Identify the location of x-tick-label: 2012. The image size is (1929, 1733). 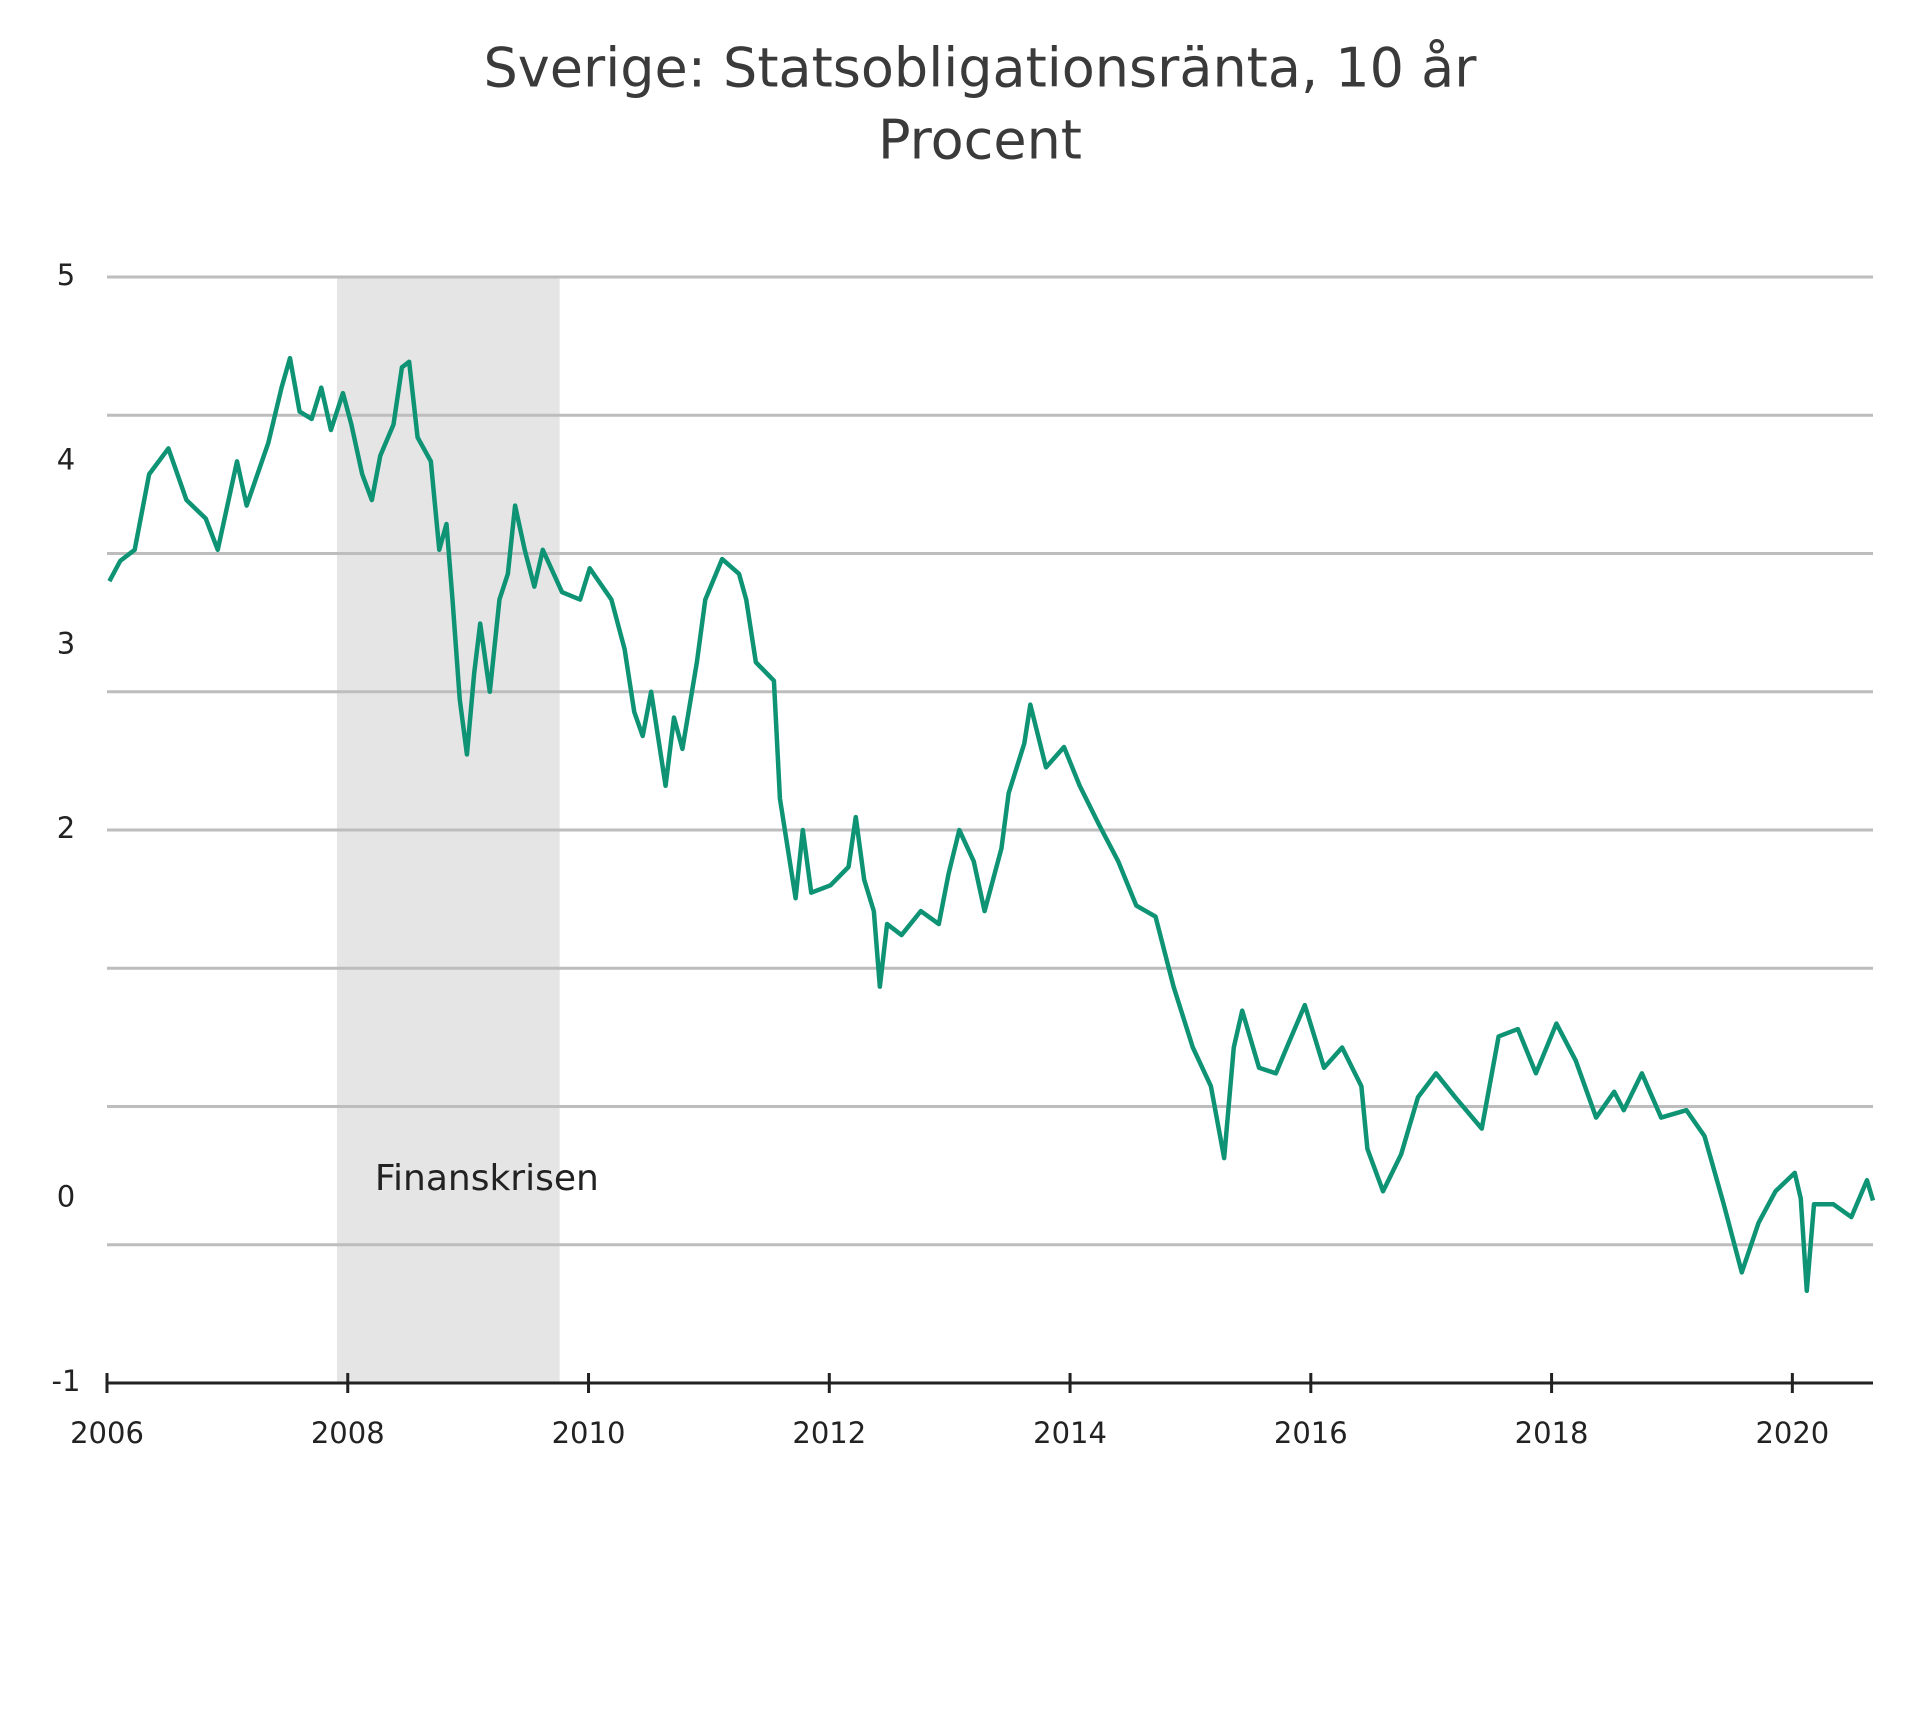
(829, 1433).